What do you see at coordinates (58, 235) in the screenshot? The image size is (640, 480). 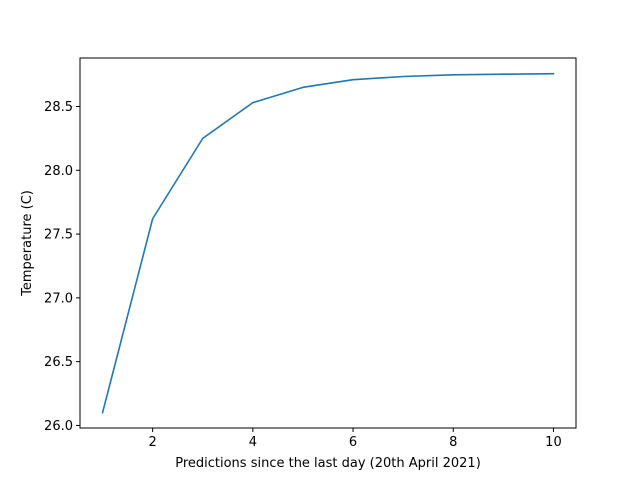 I see `y-tick-label: 27.5` at bounding box center [58, 235].